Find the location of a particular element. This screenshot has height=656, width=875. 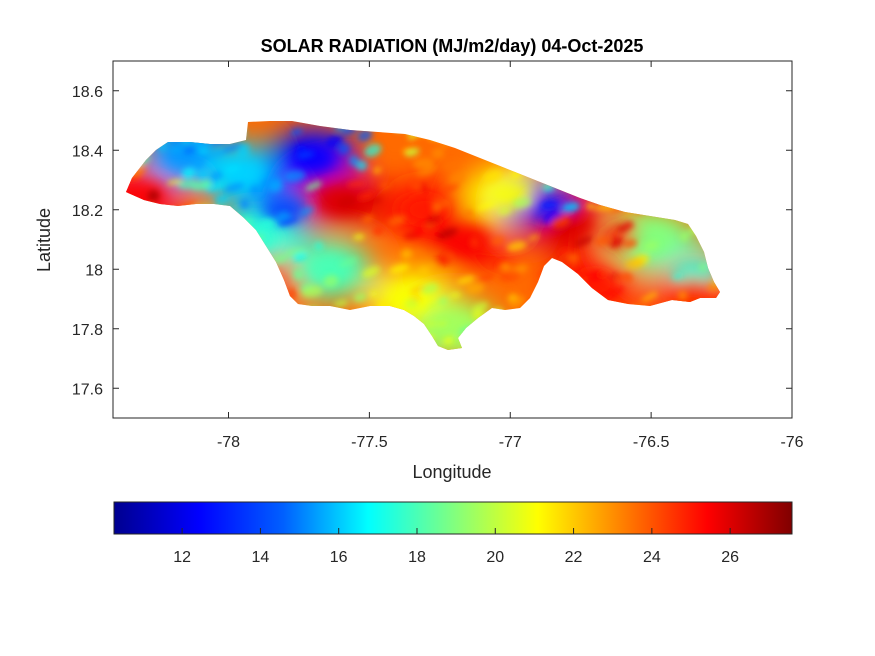

y-tick-label: 18.6 is located at coordinates (87, 92).